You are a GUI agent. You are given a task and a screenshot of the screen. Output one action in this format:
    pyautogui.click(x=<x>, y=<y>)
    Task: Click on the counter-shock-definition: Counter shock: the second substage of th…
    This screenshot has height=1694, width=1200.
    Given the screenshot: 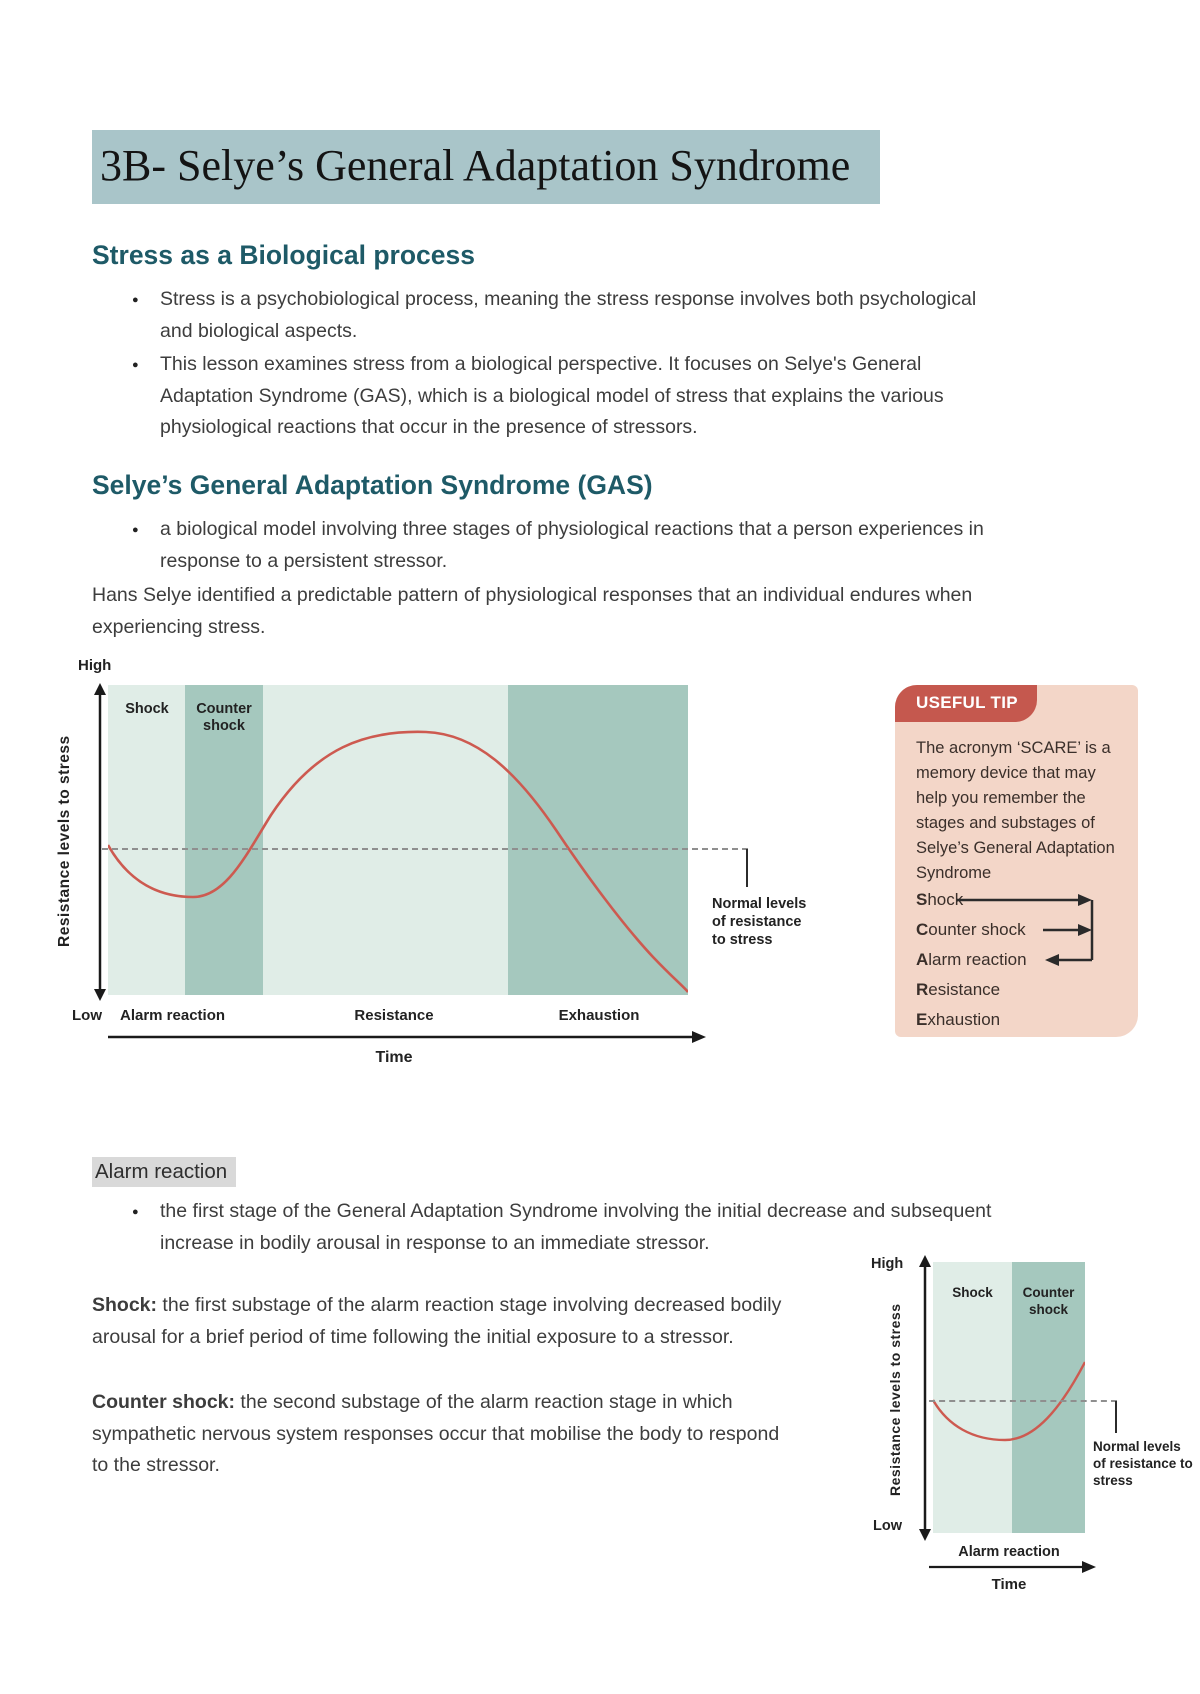 What is the action you would take?
    pyautogui.click(x=442, y=1434)
    